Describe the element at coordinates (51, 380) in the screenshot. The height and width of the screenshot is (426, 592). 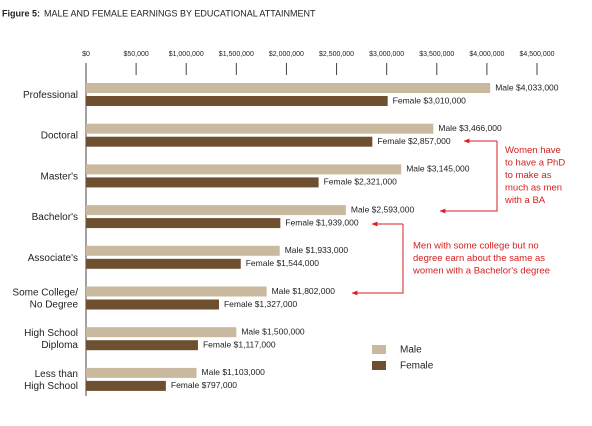
I see `category-label: Less than High School` at that location.